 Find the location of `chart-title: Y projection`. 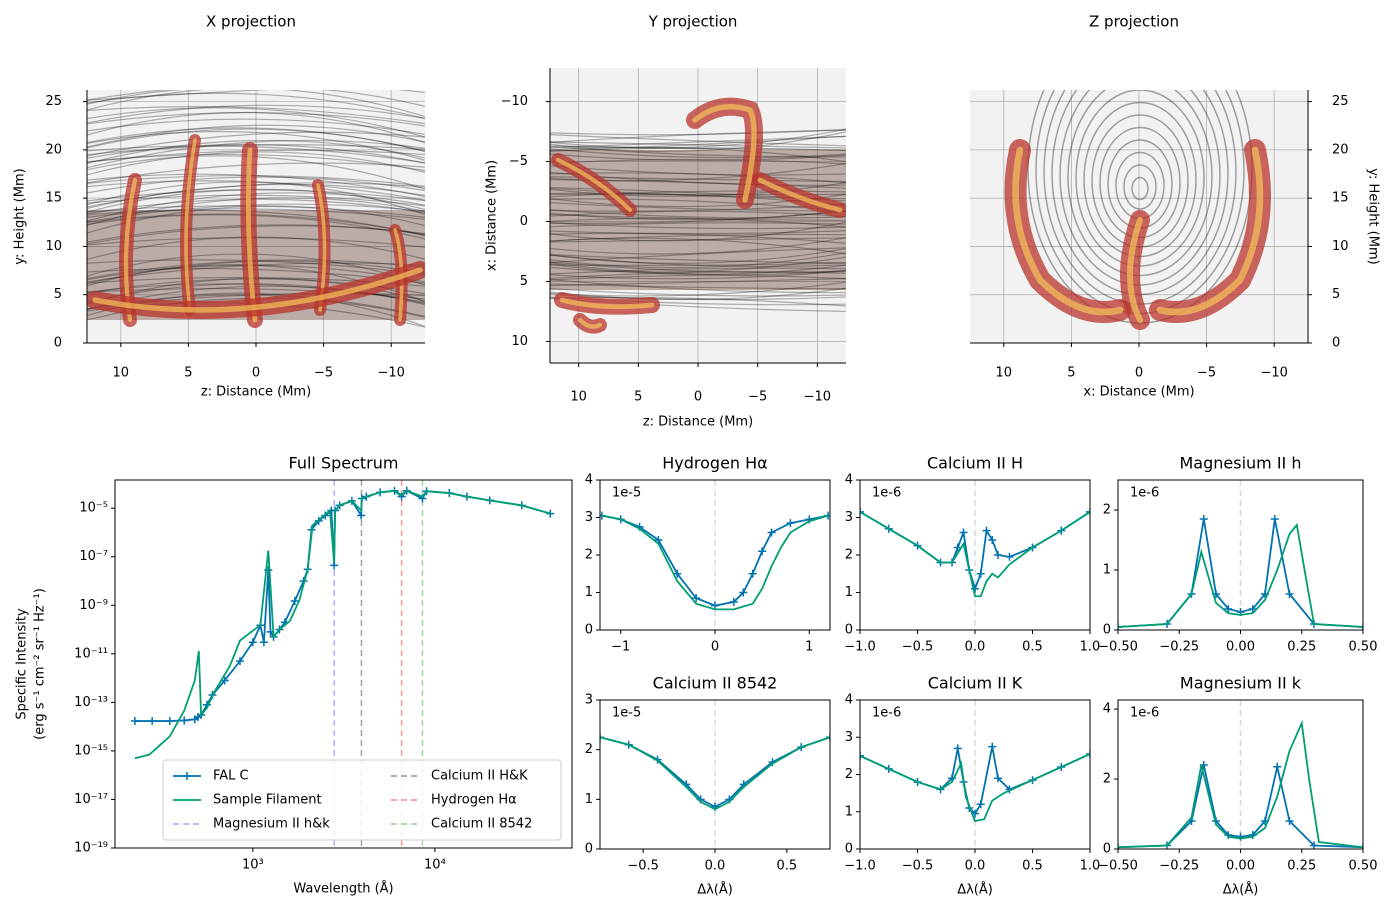

chart-title: Y projection is located at coordinates (693, 22).